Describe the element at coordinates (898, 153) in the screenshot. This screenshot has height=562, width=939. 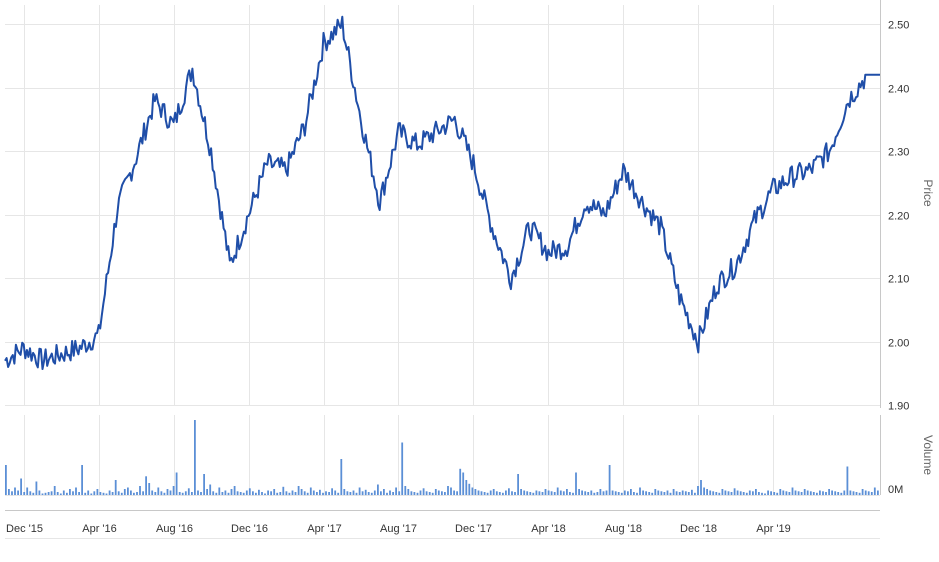
I see `price-tick-label: 2.30` at that location.